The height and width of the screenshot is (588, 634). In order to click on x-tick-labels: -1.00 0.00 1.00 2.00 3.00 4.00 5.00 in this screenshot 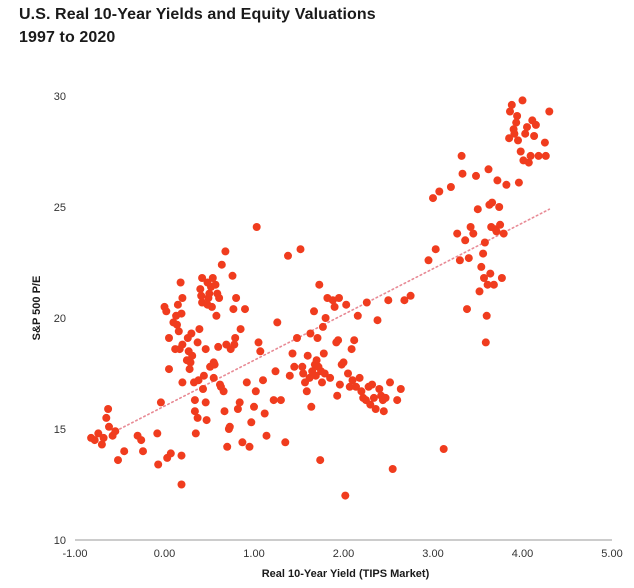, I will do `click(342, 554)`.